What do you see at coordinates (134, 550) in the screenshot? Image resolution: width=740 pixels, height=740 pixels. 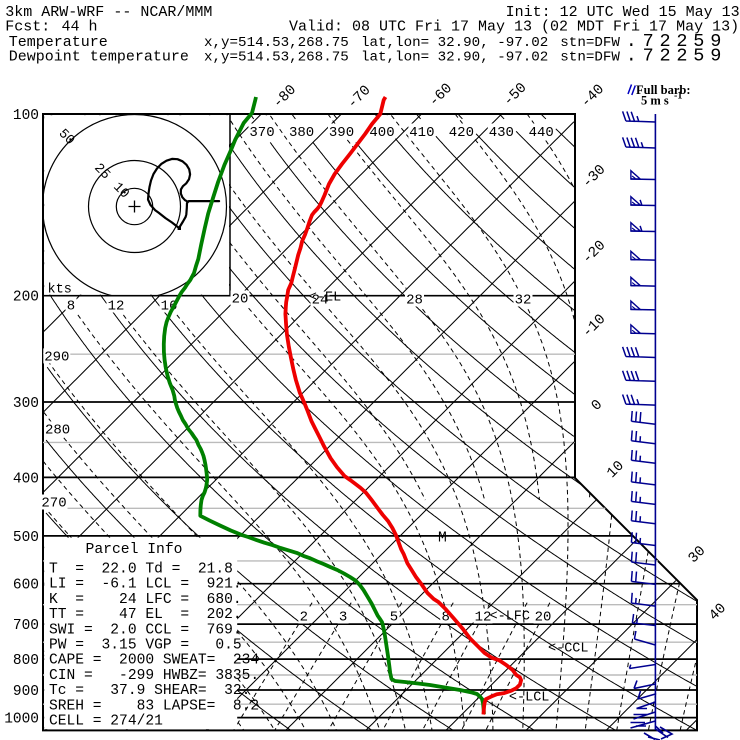 I see `svg-text: Parcel Info` at bounding box center [134, 550].